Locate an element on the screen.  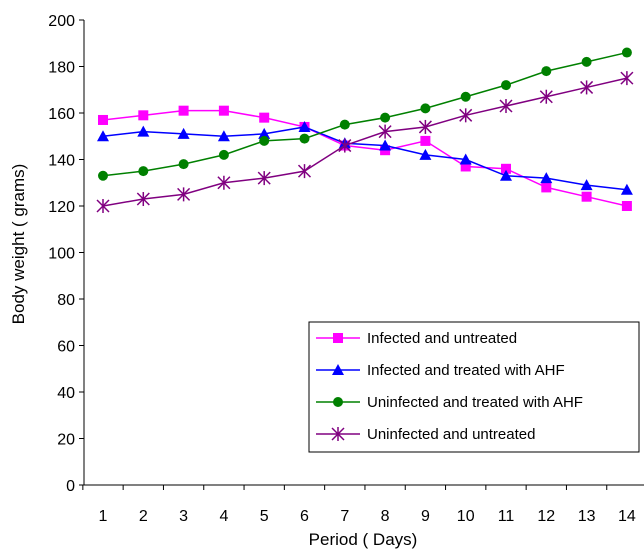
y-tick-label: 200 is located at coordinates (61, 21).